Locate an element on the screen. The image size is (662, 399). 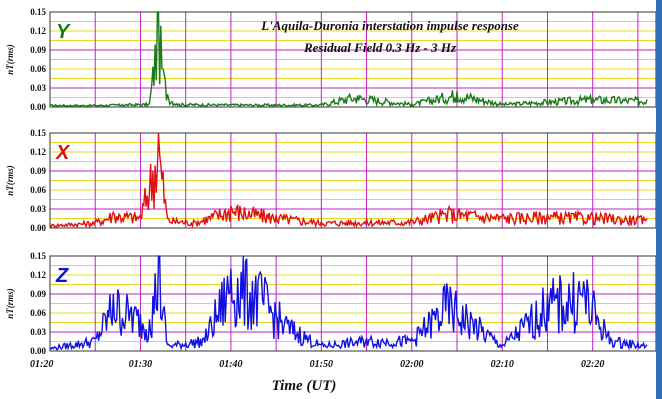
x-axis-label: Time (UT) is located at coordinates (304, 386).